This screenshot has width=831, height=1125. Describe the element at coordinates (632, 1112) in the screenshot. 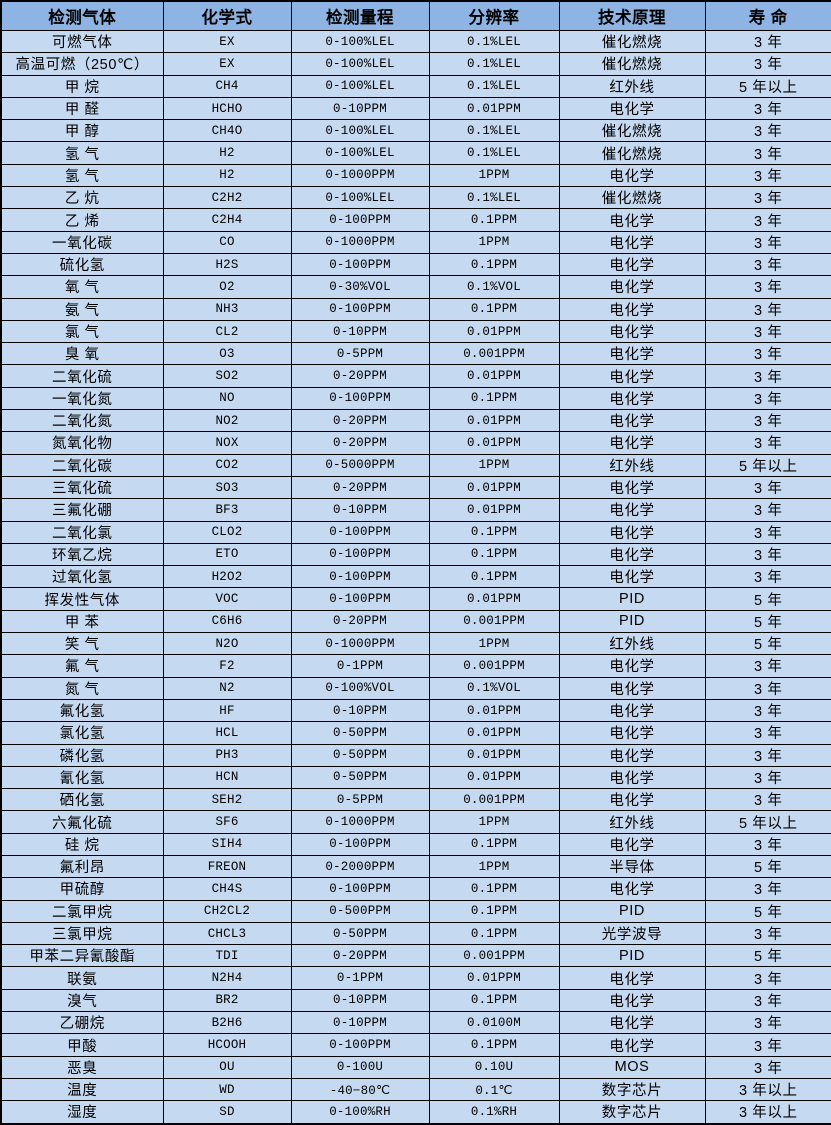

I see `cell-tech: 数字芯片` at that location.